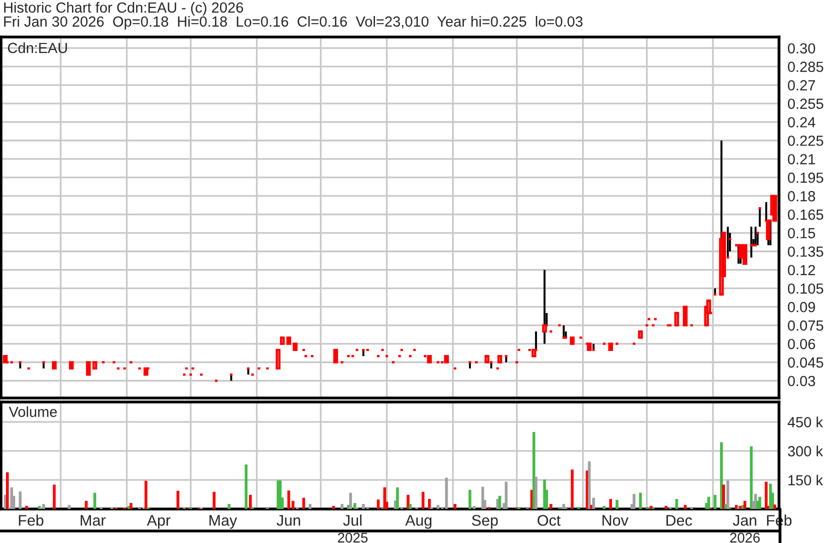  Describe the element at coordinates (353, 537) in the screenshot. I see `x2-tick-label: 2025` at that location.